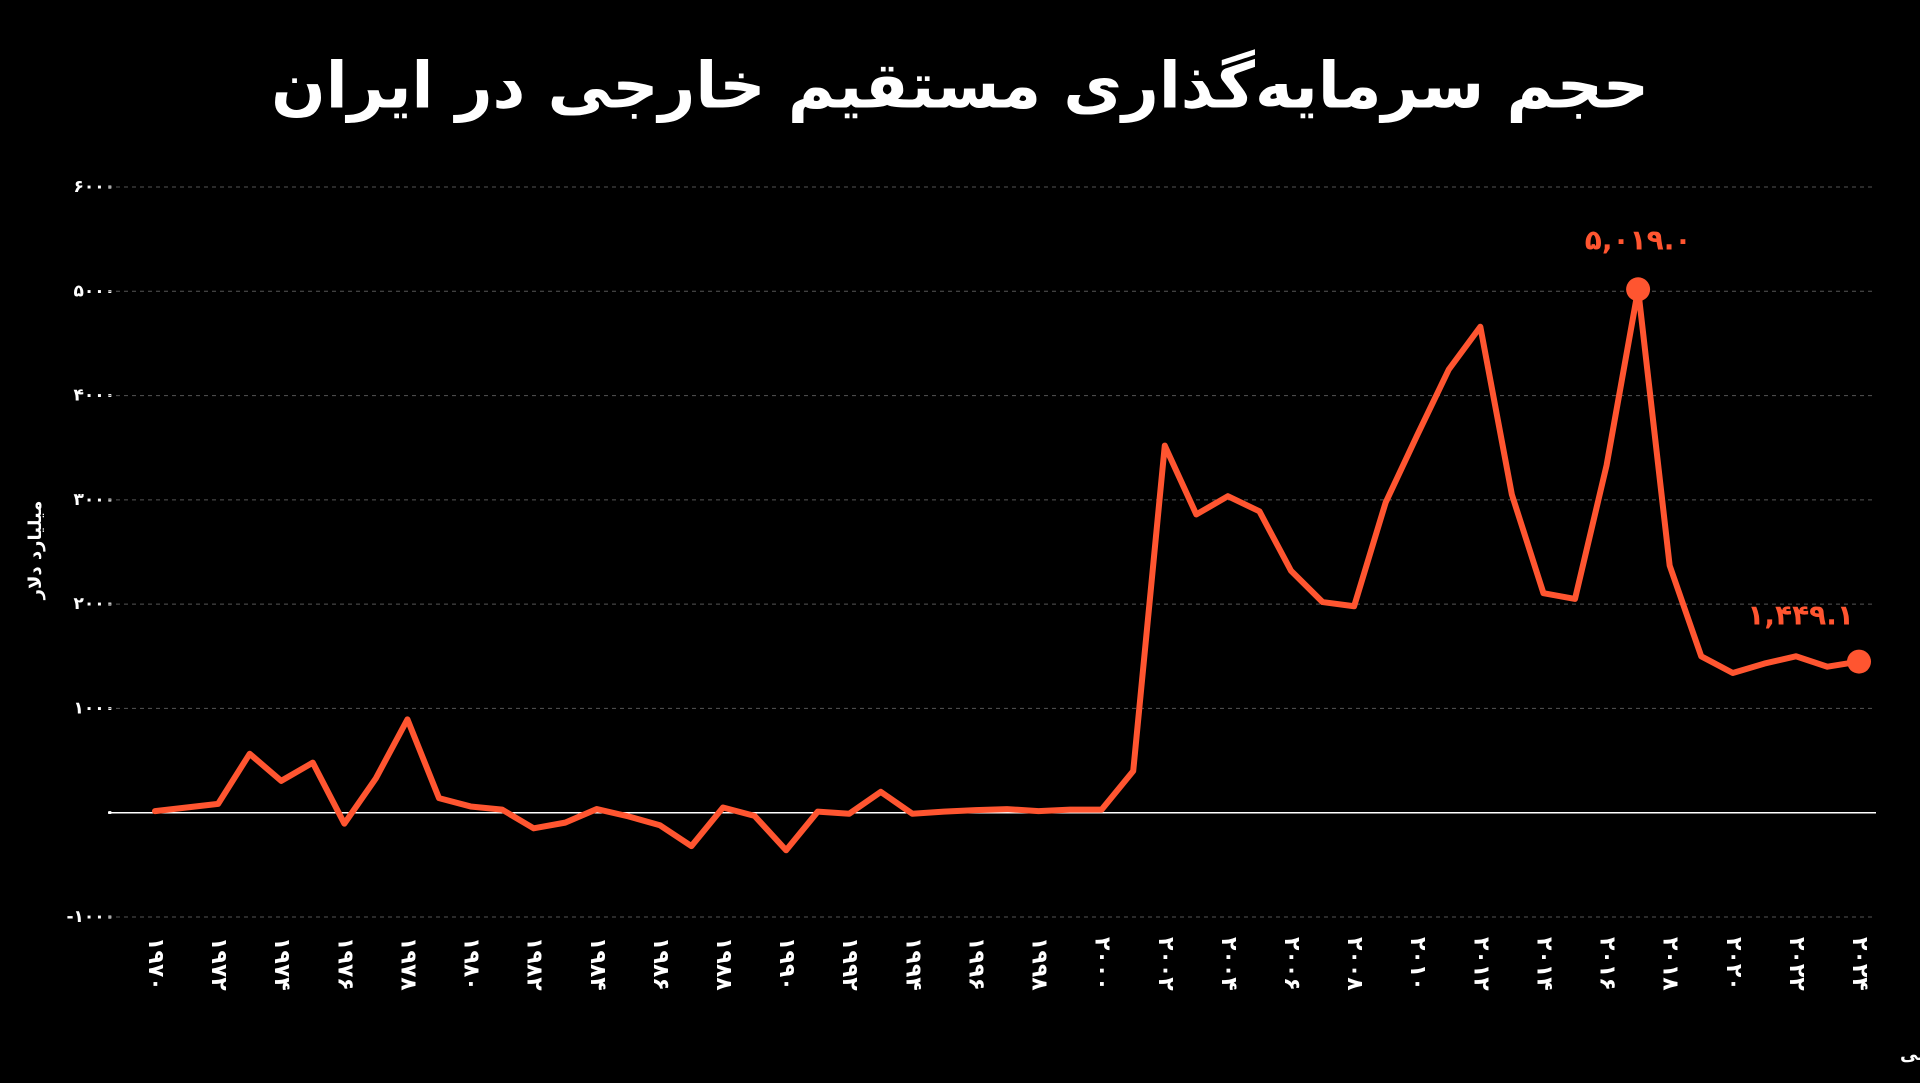  What do you see at coordinates (660, 964) in the screenshot?
I see `x-tick-label: ۱۹۸۶` at bounding box center [660, 964].